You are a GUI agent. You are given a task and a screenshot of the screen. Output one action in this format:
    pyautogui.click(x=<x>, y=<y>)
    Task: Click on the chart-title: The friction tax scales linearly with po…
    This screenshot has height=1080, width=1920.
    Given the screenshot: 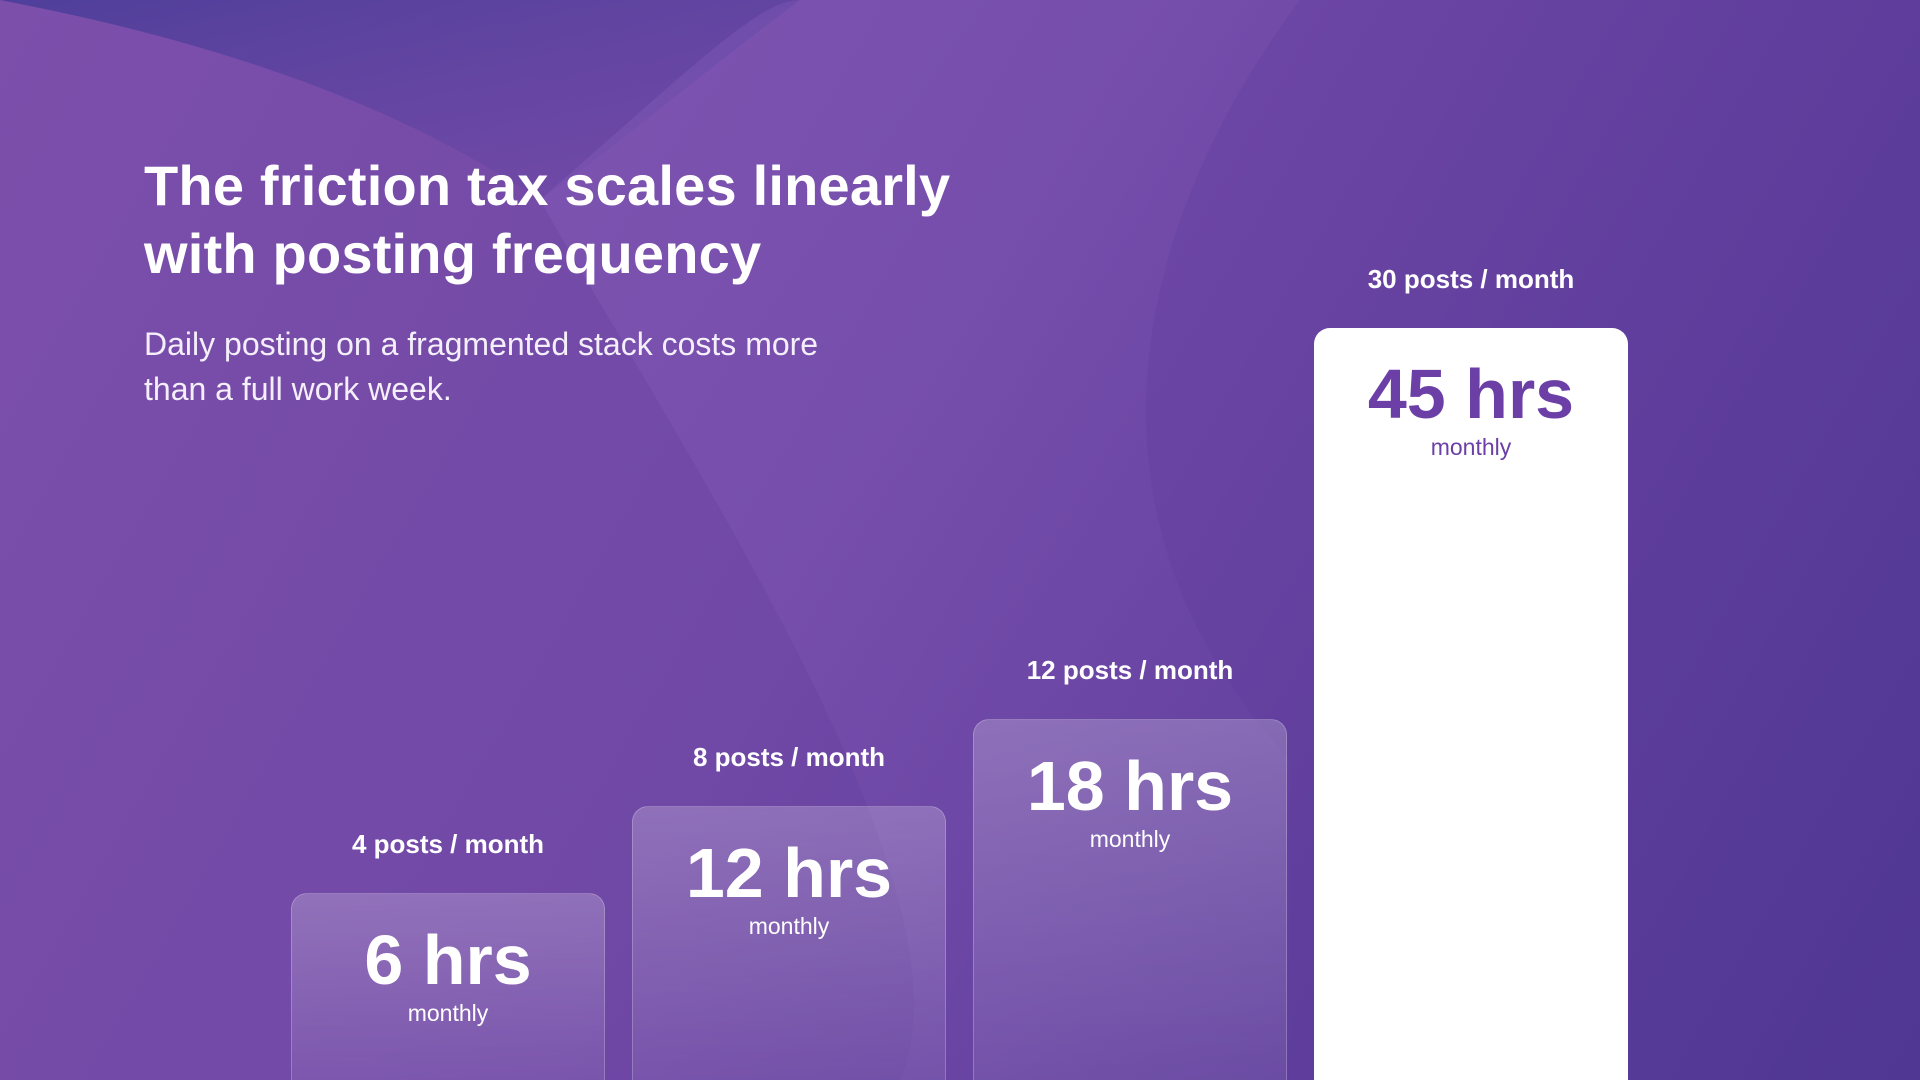 What is the action you would take?
    pyautogui.click(x=547, y=219)
    